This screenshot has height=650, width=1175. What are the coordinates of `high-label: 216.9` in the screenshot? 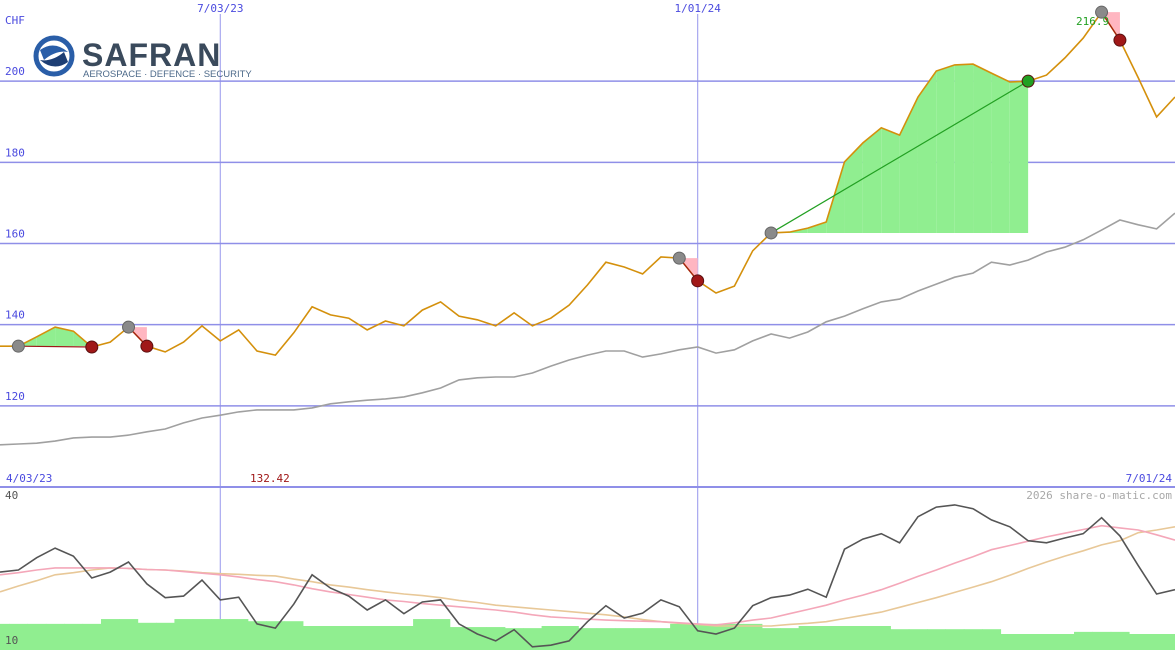 It's located at (1092, 21).